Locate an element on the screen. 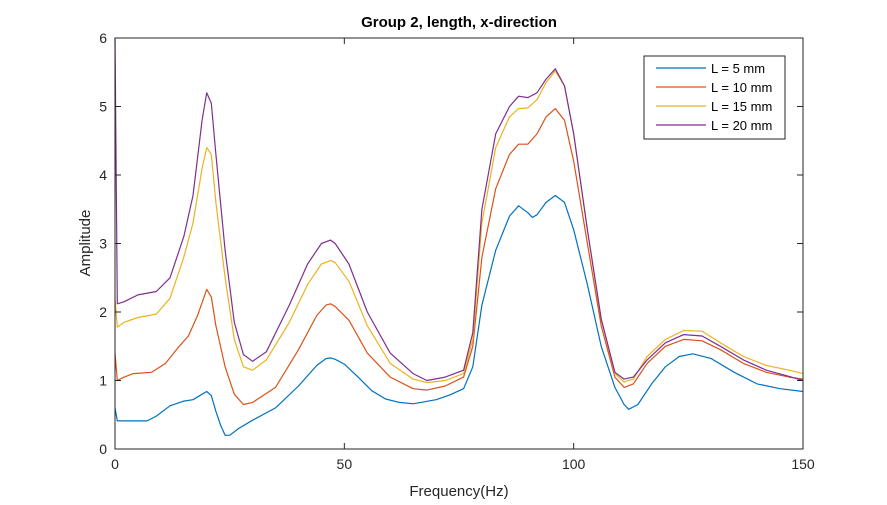 The width and height of the screenshot is (887, 505). y-tick-label: 5 is located at coordinates (103, 107).